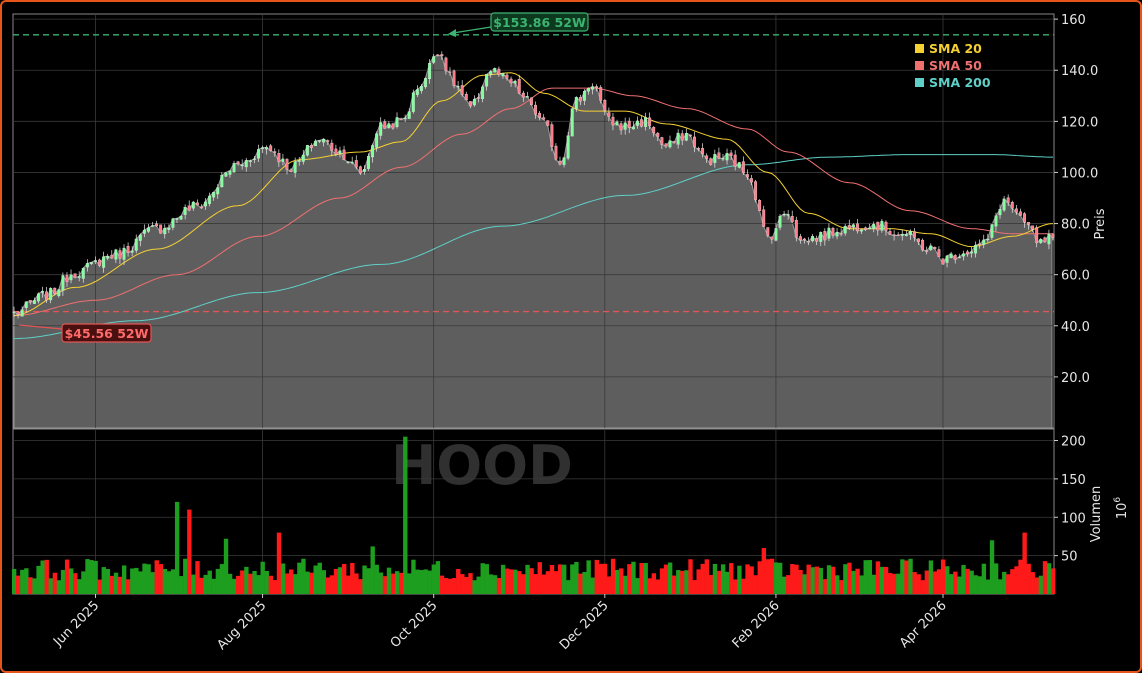 Image resolution: width=1142 pixels, height=673 pixels. What do you see at coordinates (482, 465) in the screenshot?
I see `ticker-watermark: HOOD` at bounding box center [482, 465].